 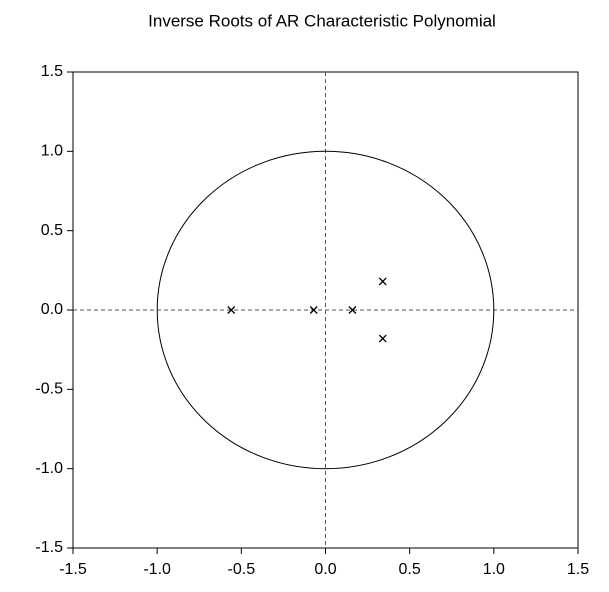 What do you see at coordinates (325, 569) in the screenshot?
I see `x-tick-label: 0.0` at bounding box center [325, 569].